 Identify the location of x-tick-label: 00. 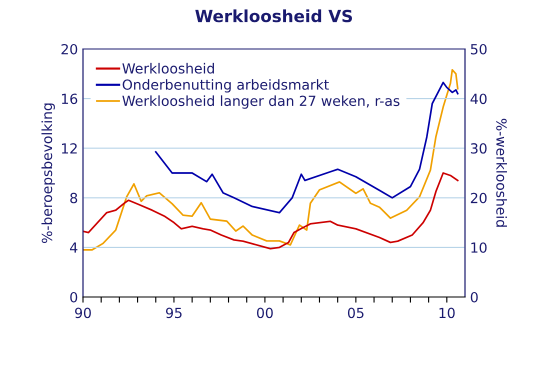
(264, 313).